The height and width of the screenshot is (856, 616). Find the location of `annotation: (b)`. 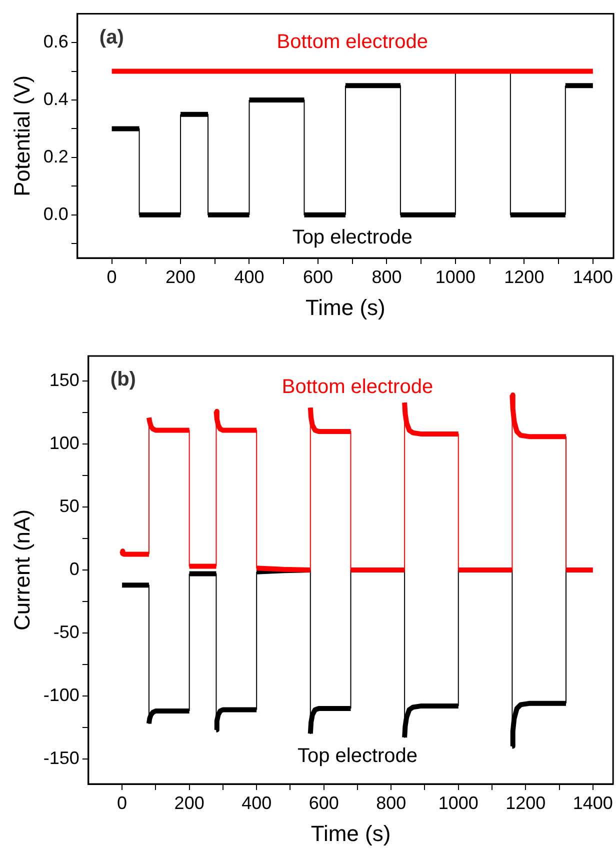

annotation: (b) is located at coordinates (123, 379).